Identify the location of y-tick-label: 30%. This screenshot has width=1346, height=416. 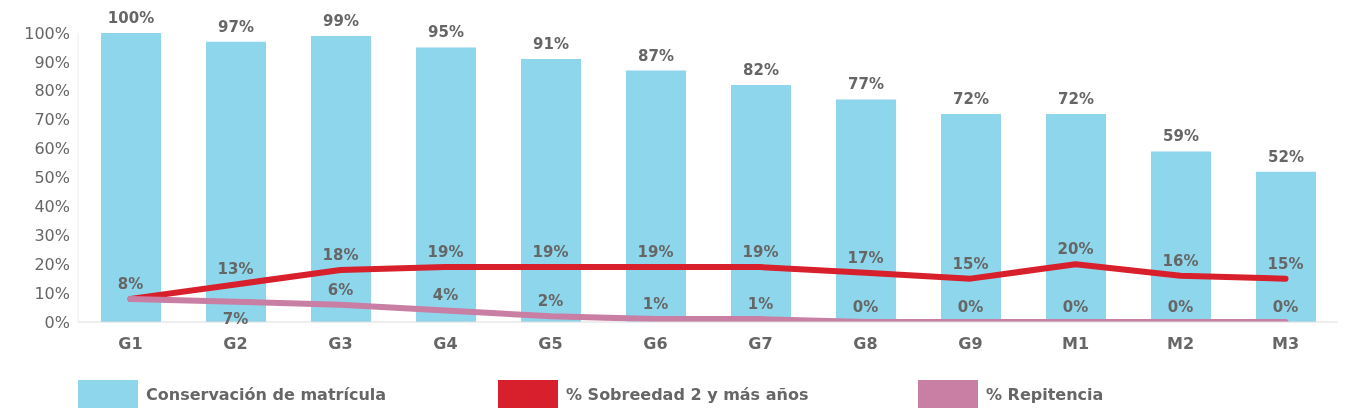
(52, 235).